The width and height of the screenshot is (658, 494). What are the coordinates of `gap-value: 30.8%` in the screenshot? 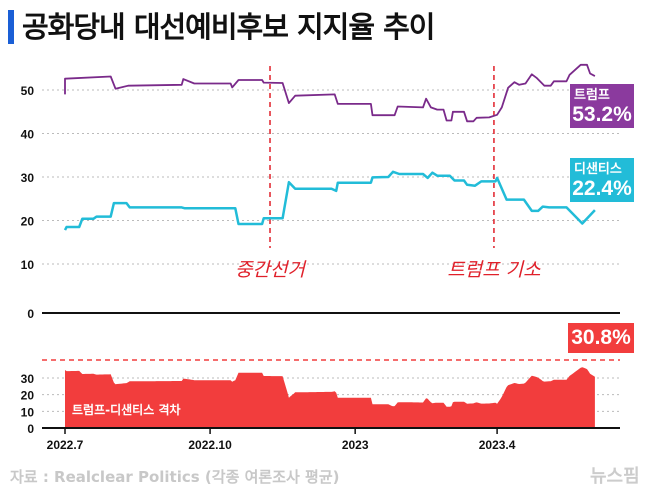 It's located at (601, 337).